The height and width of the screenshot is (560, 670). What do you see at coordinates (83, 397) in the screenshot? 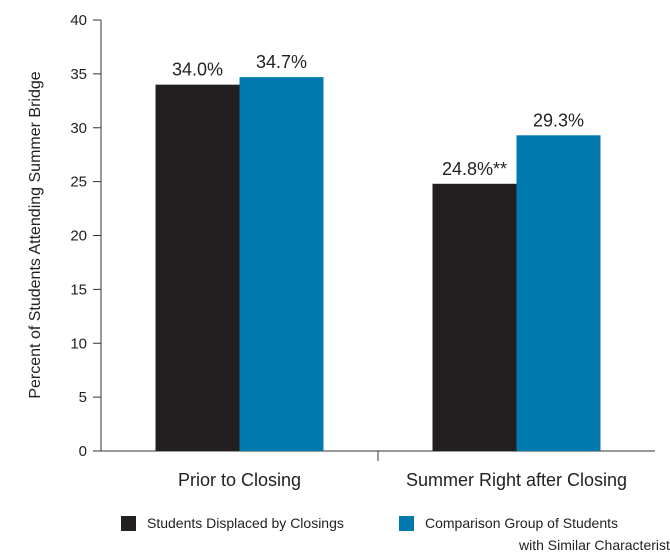
I see `y-tick-label: 5` at bounding box center [83, 397].